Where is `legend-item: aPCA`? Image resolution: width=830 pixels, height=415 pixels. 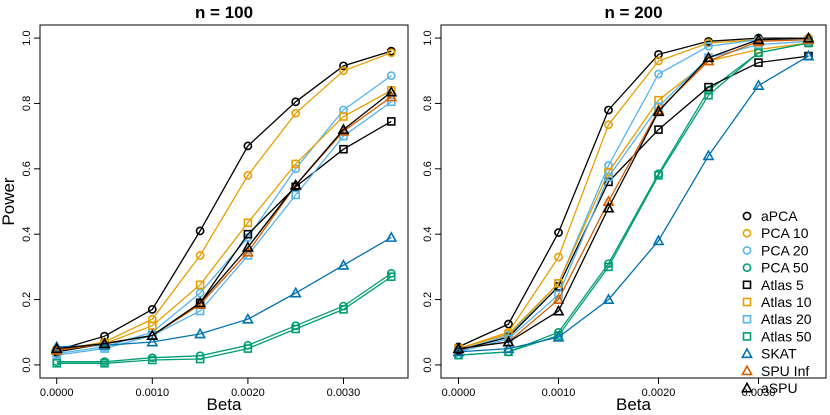 legend-item: aPCA is located at coordinates (770, 216).